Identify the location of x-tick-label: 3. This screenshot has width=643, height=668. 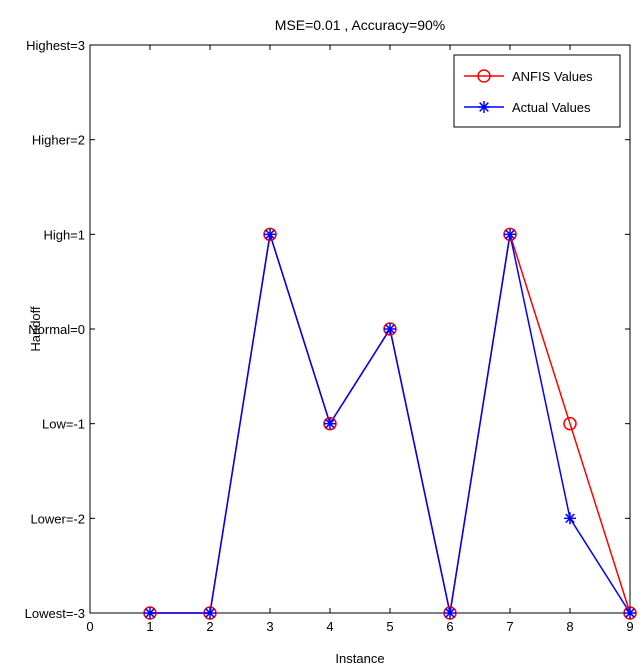
(269, 626).